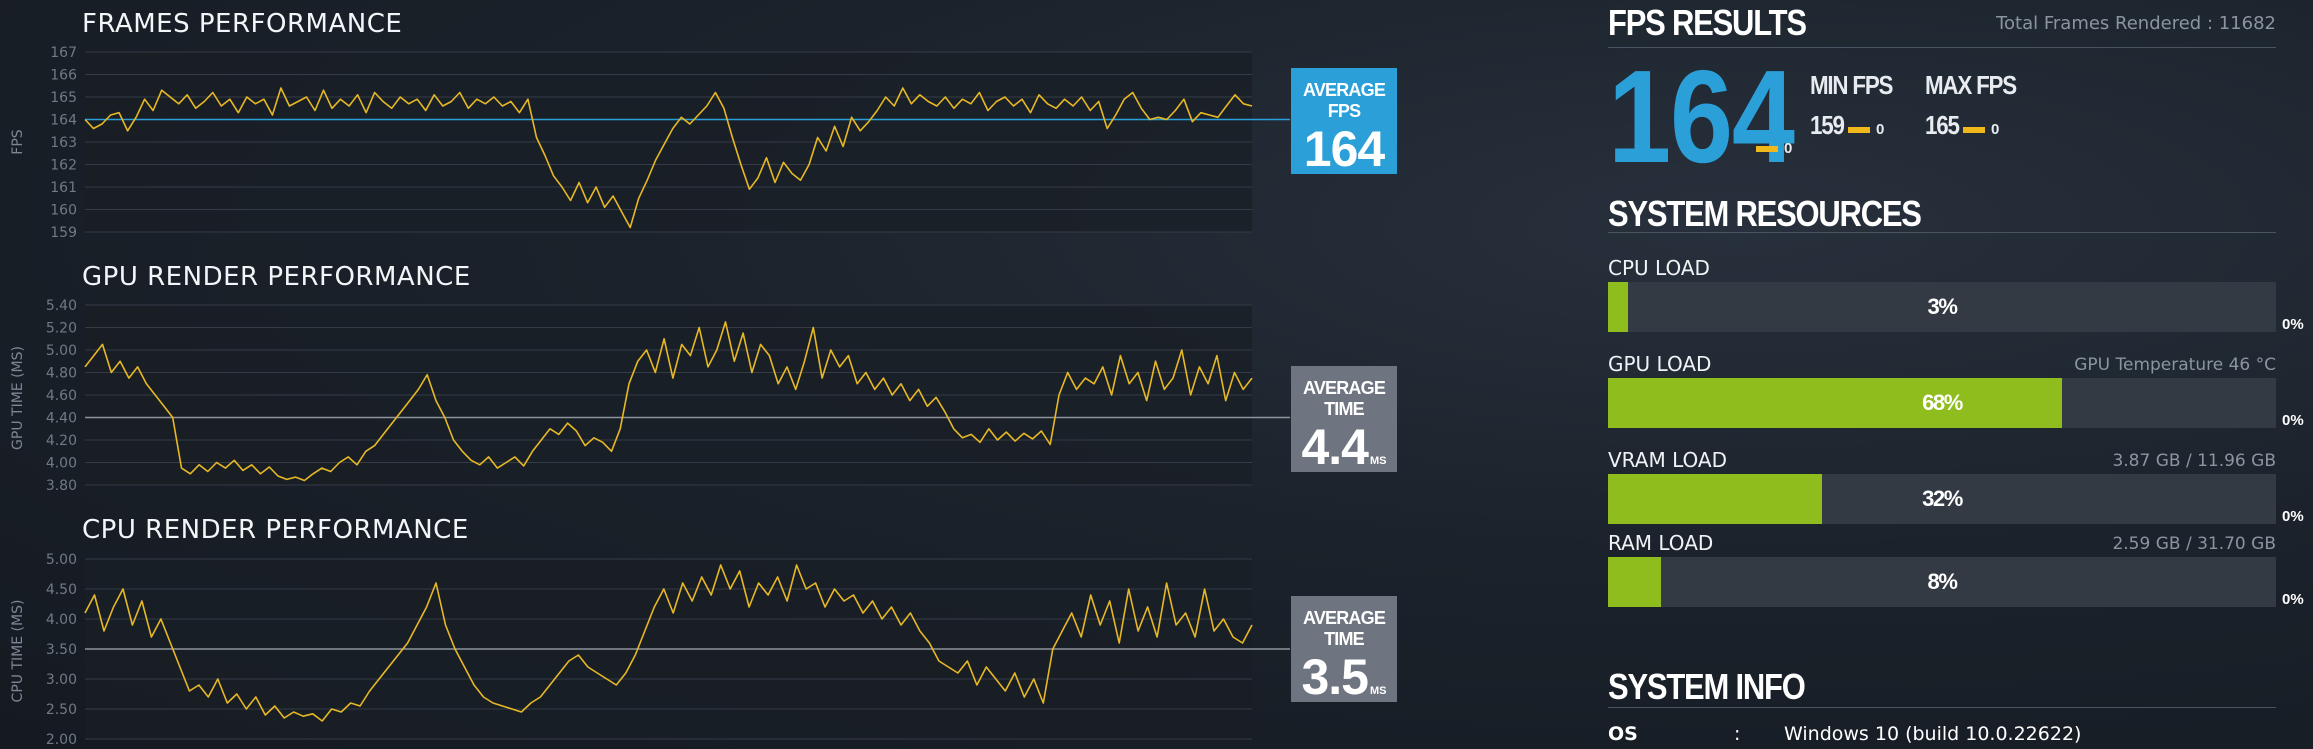 The image size is (2313, 749). Describe the element at coordinates (63, 98) in the screenshot. I see `fps-tick-label: 165` at that location.